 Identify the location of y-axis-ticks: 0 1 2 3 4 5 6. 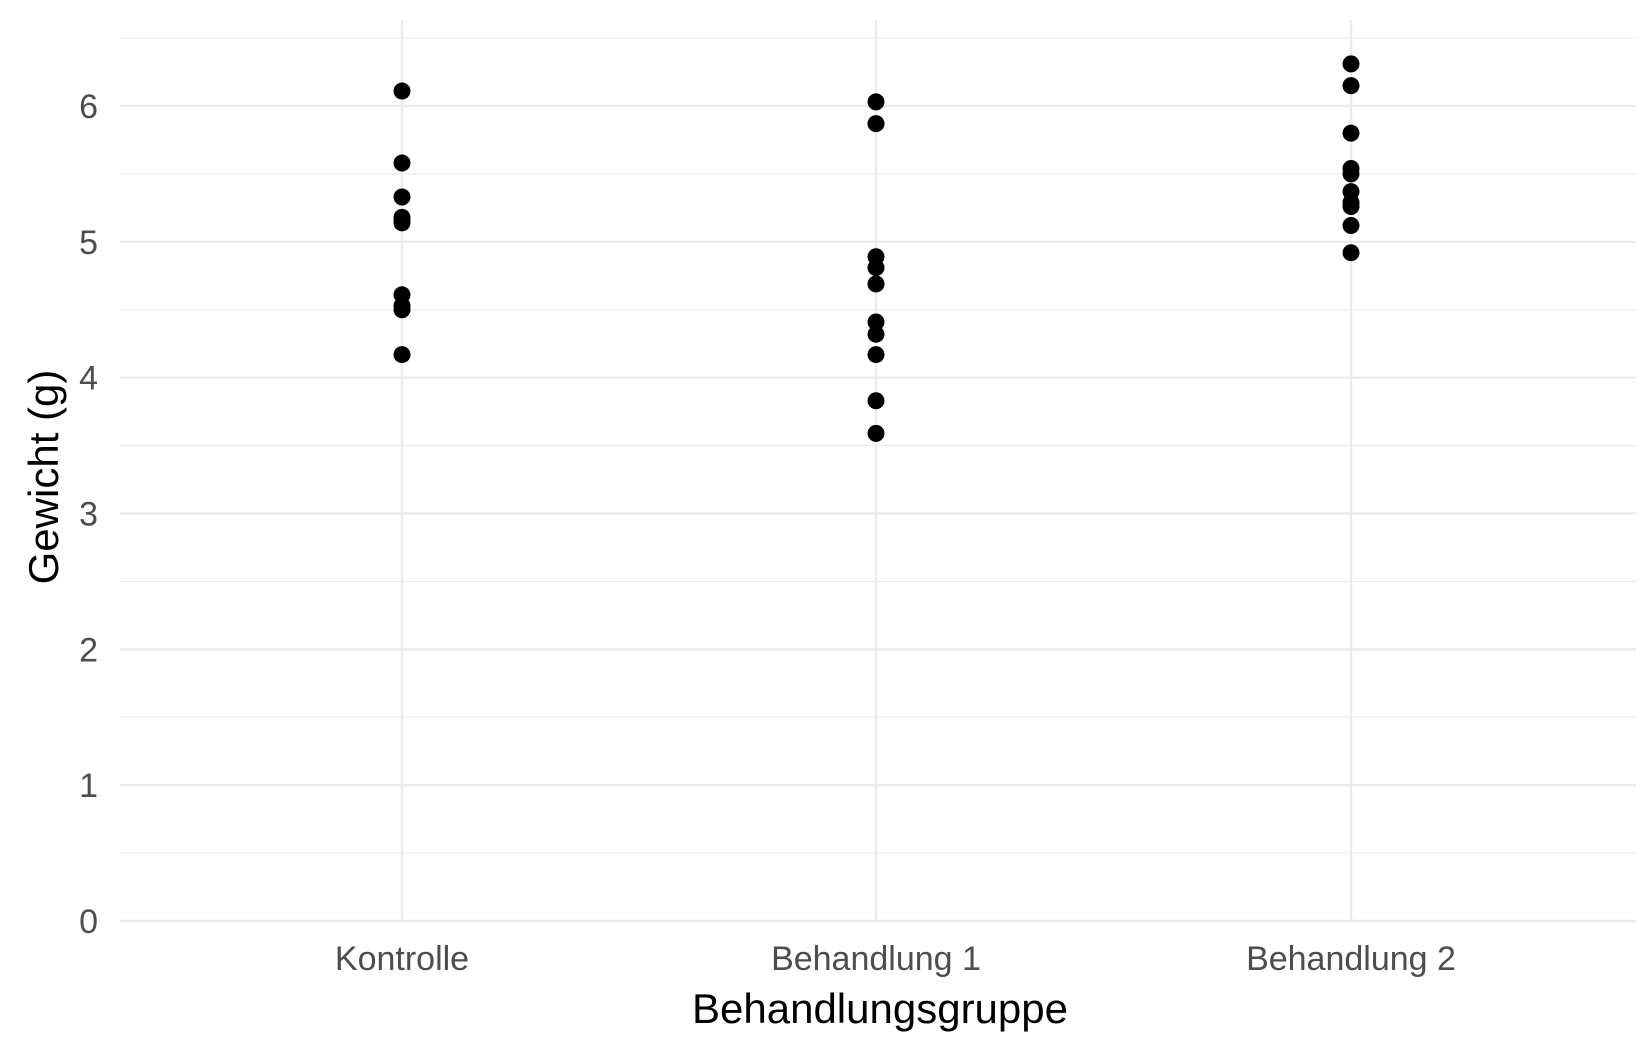
(88, 514).